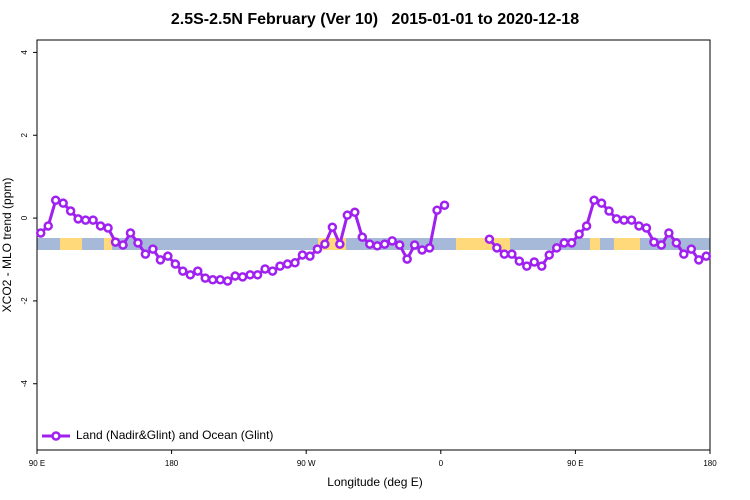 This screenshot has width=750, height=500. What do you see at coordinates (24, 217) in the screenshot?
I see `y-tick-label: 0` at bounding box center [24, 217].